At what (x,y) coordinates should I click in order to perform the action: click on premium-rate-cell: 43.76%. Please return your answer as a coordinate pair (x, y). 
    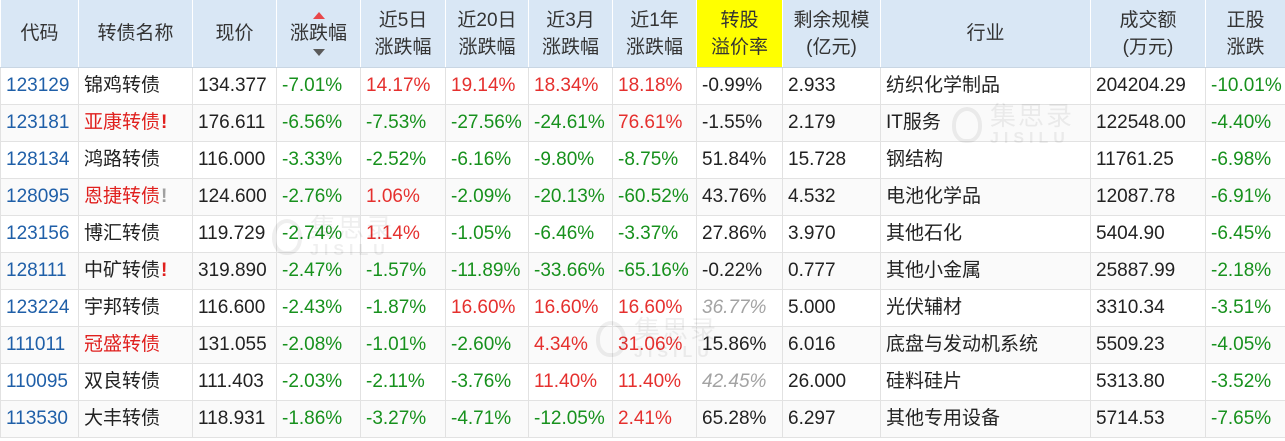
    Looking at the image, I should click on (739, 197).